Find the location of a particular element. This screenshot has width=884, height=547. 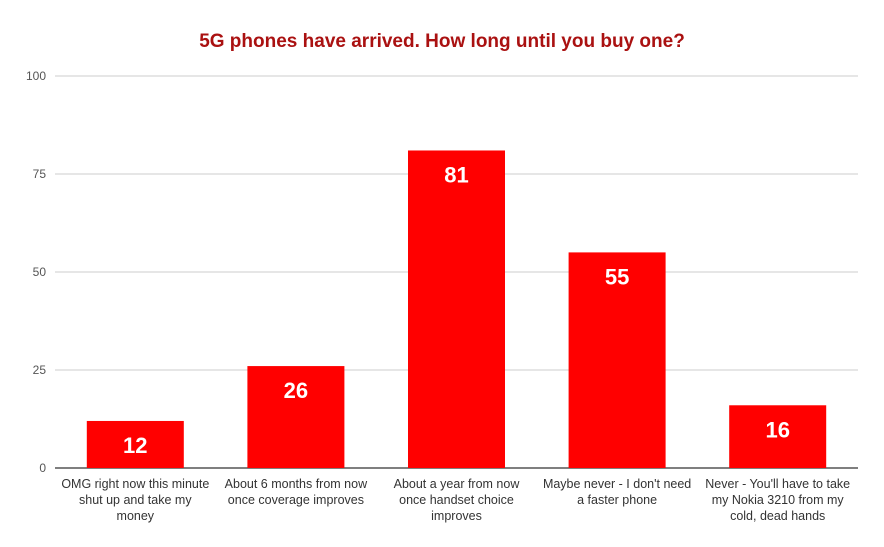

data-label: 55 is located at coordinates (617, 276).